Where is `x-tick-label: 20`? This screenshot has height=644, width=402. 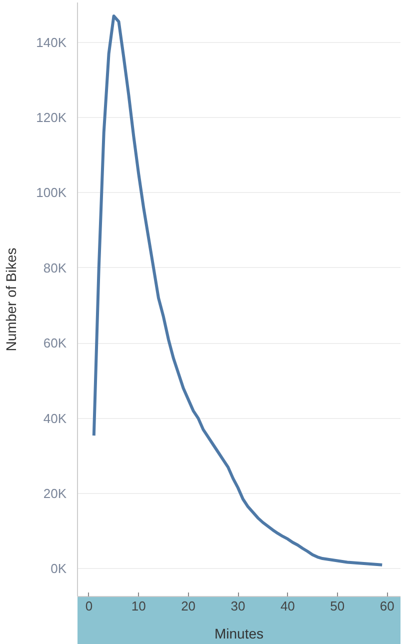
x-tick-label: 20 is located at coordinates (188, 606).